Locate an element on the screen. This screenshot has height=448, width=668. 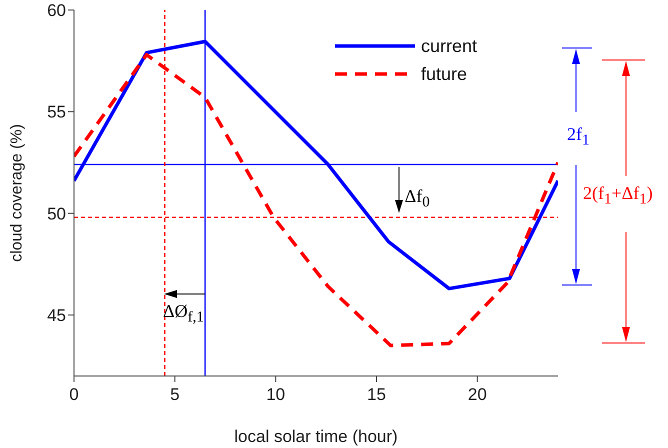
x-tick-label: 15 is located at coordinates (376, 394).